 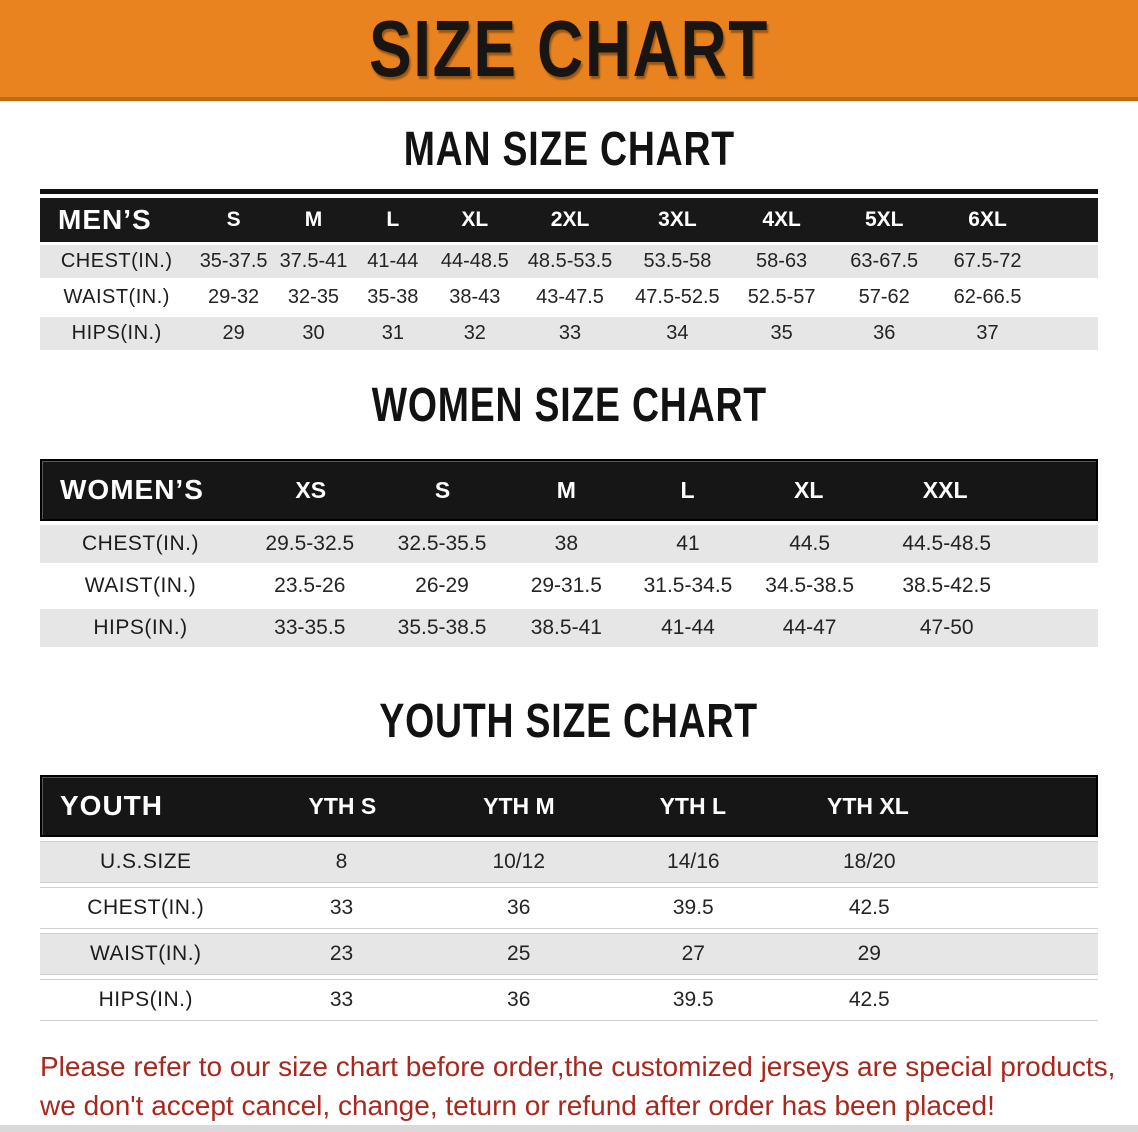 I want to click on table-cell: 63-67.5, so click(x=884, y=261).